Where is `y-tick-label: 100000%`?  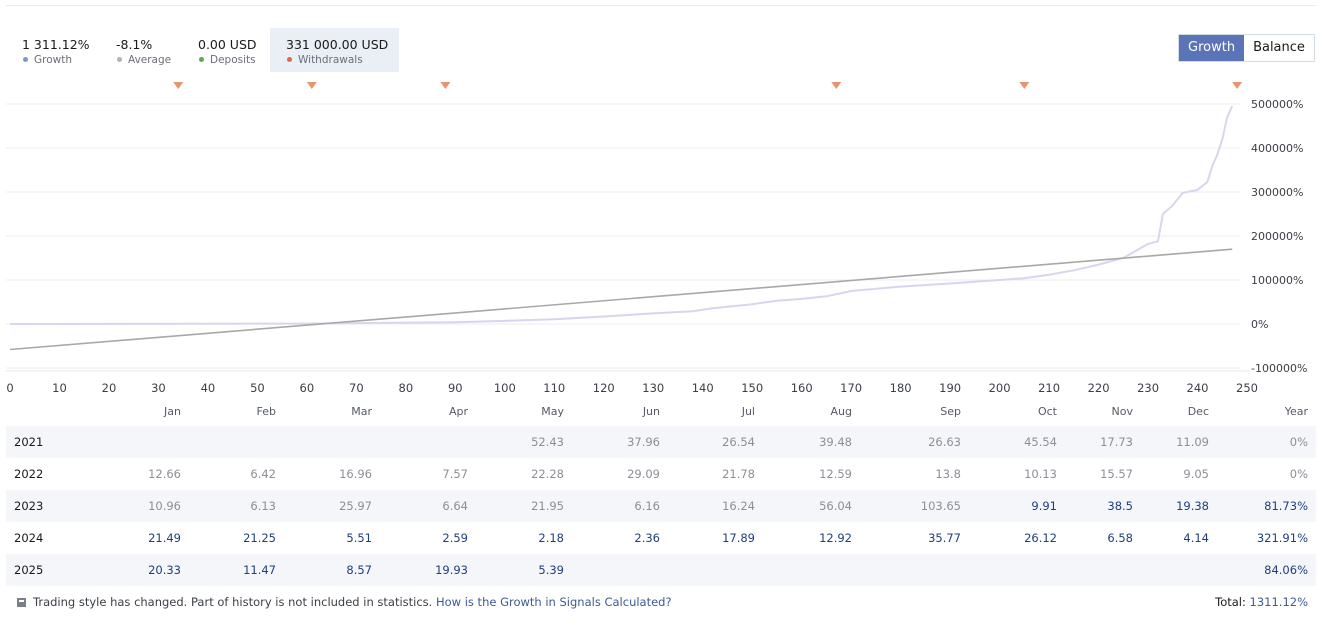 y-tick-label: 100000% is located at coordinates (1277, 280).